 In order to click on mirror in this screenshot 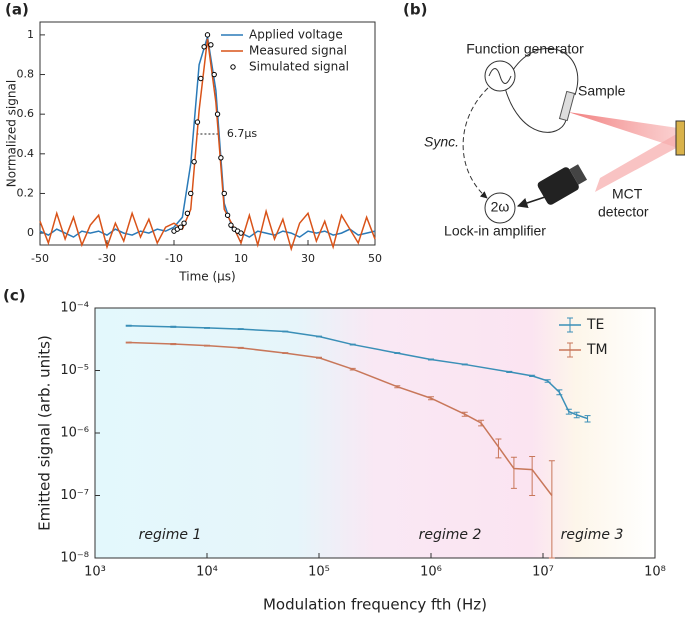, I will do `click(680, 138)`.